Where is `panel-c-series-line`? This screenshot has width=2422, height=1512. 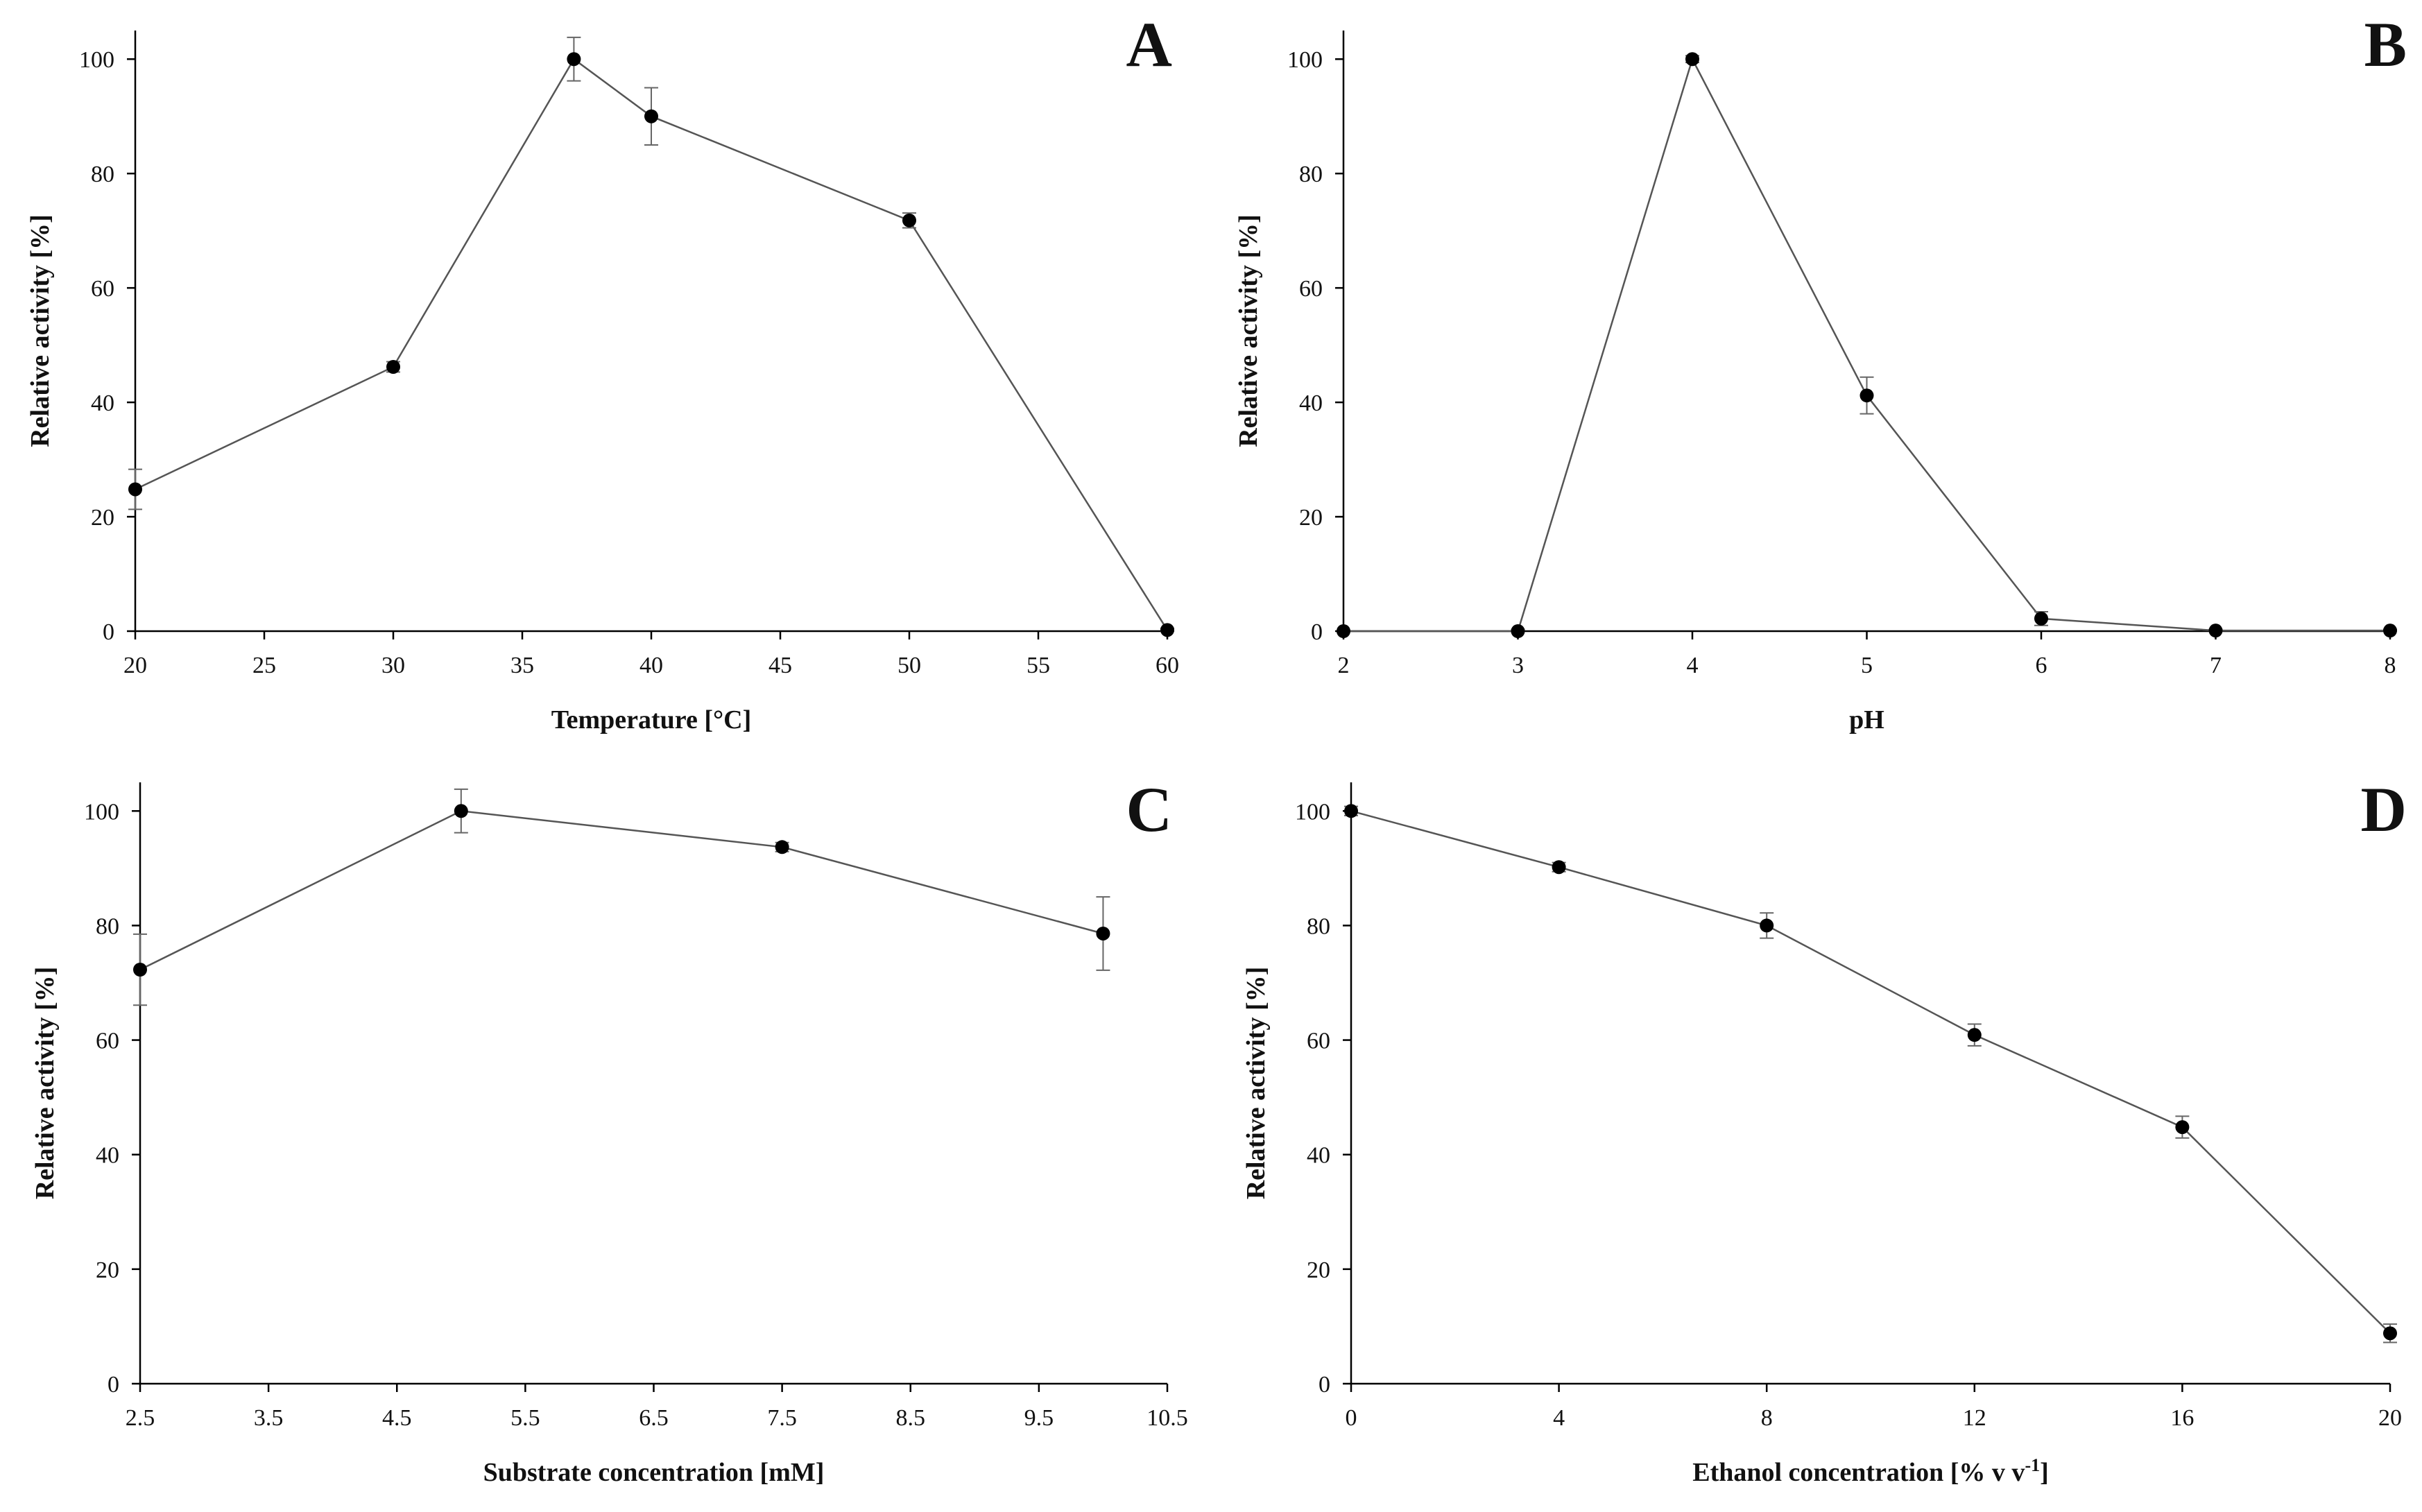 panel-c-series-line is located at coordinates (621, 890).